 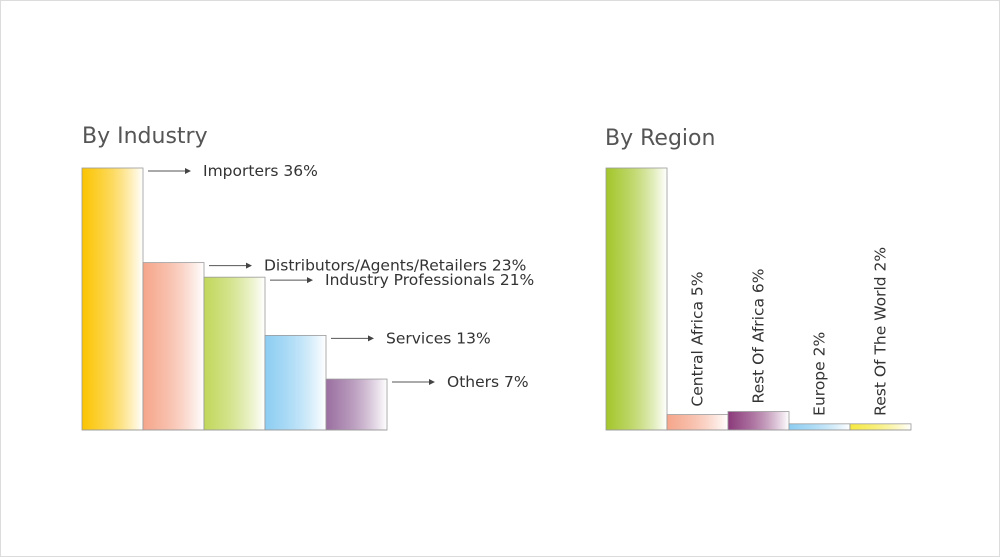 What do you see at coordinates (260, 171) in the screenshot?
I see `industry-bar-label: Importers 36%` at bounding box center [260, 171].